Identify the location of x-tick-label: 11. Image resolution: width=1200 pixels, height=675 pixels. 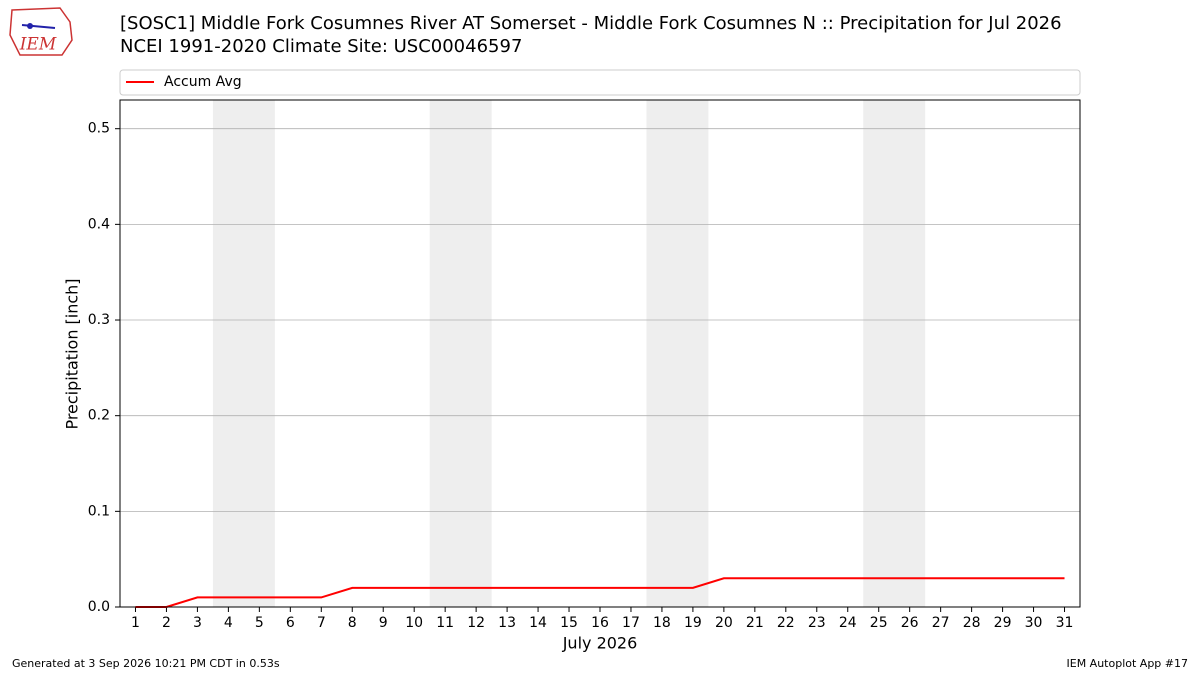
(445, 623).